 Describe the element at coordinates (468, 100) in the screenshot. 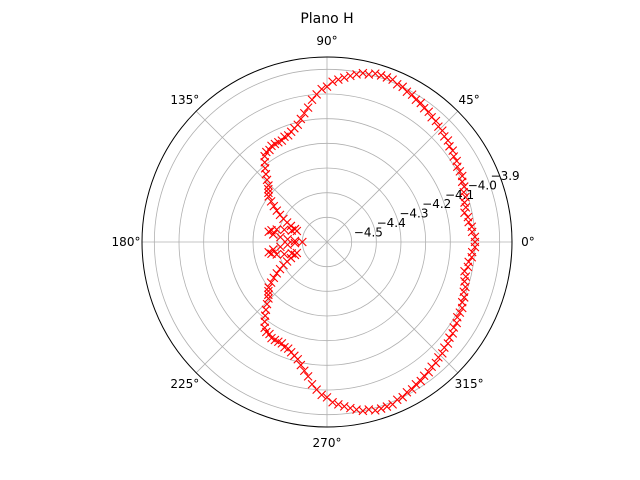

I see `angle-tick-label: 45°` at that location.